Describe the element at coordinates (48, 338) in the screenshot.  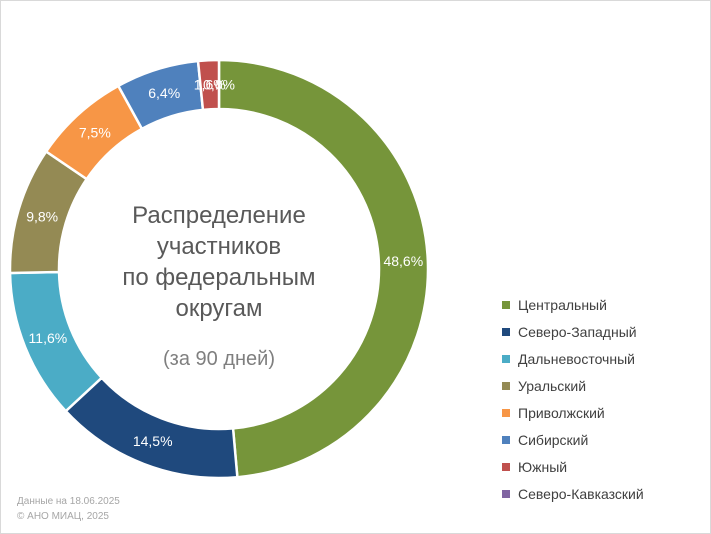
I see `slice-data-label: 11,6%` at that location.